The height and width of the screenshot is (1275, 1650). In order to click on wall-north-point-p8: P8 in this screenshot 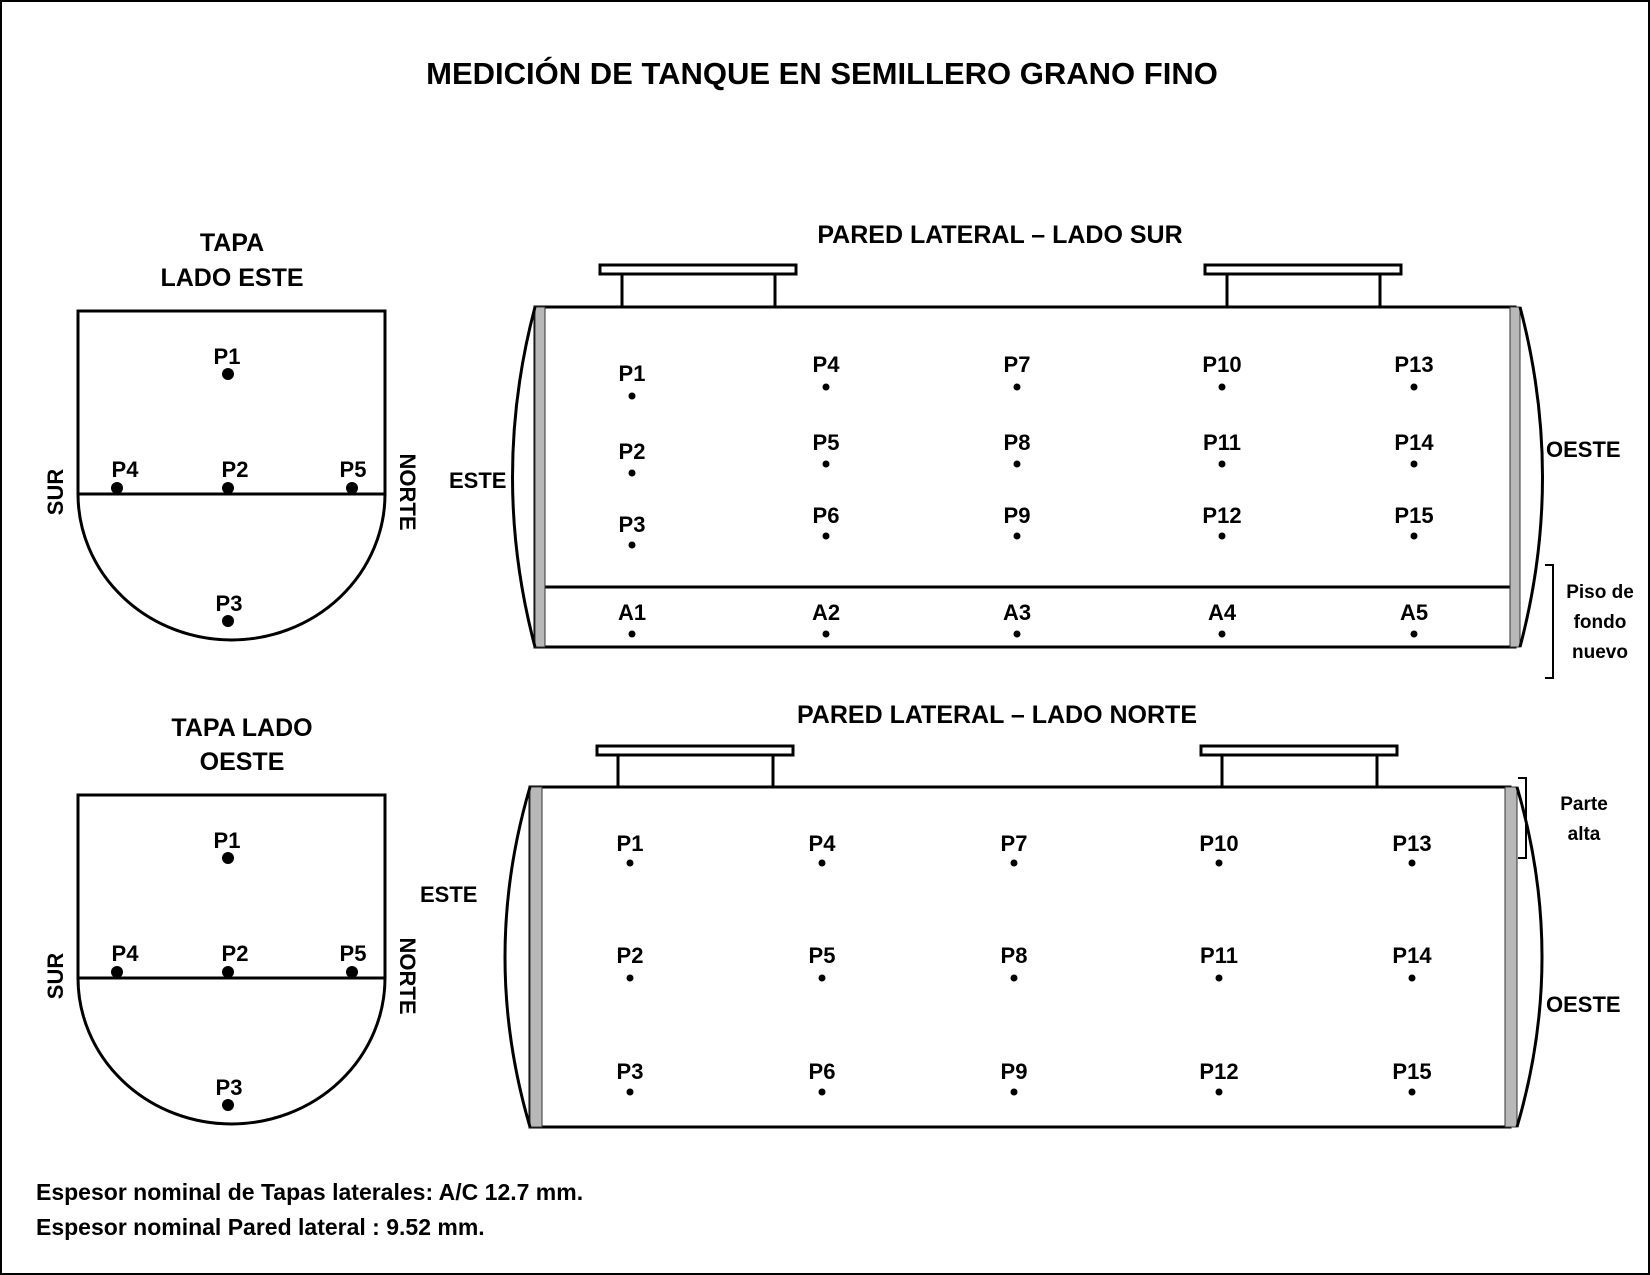, I will do `click(1014, 962)`.